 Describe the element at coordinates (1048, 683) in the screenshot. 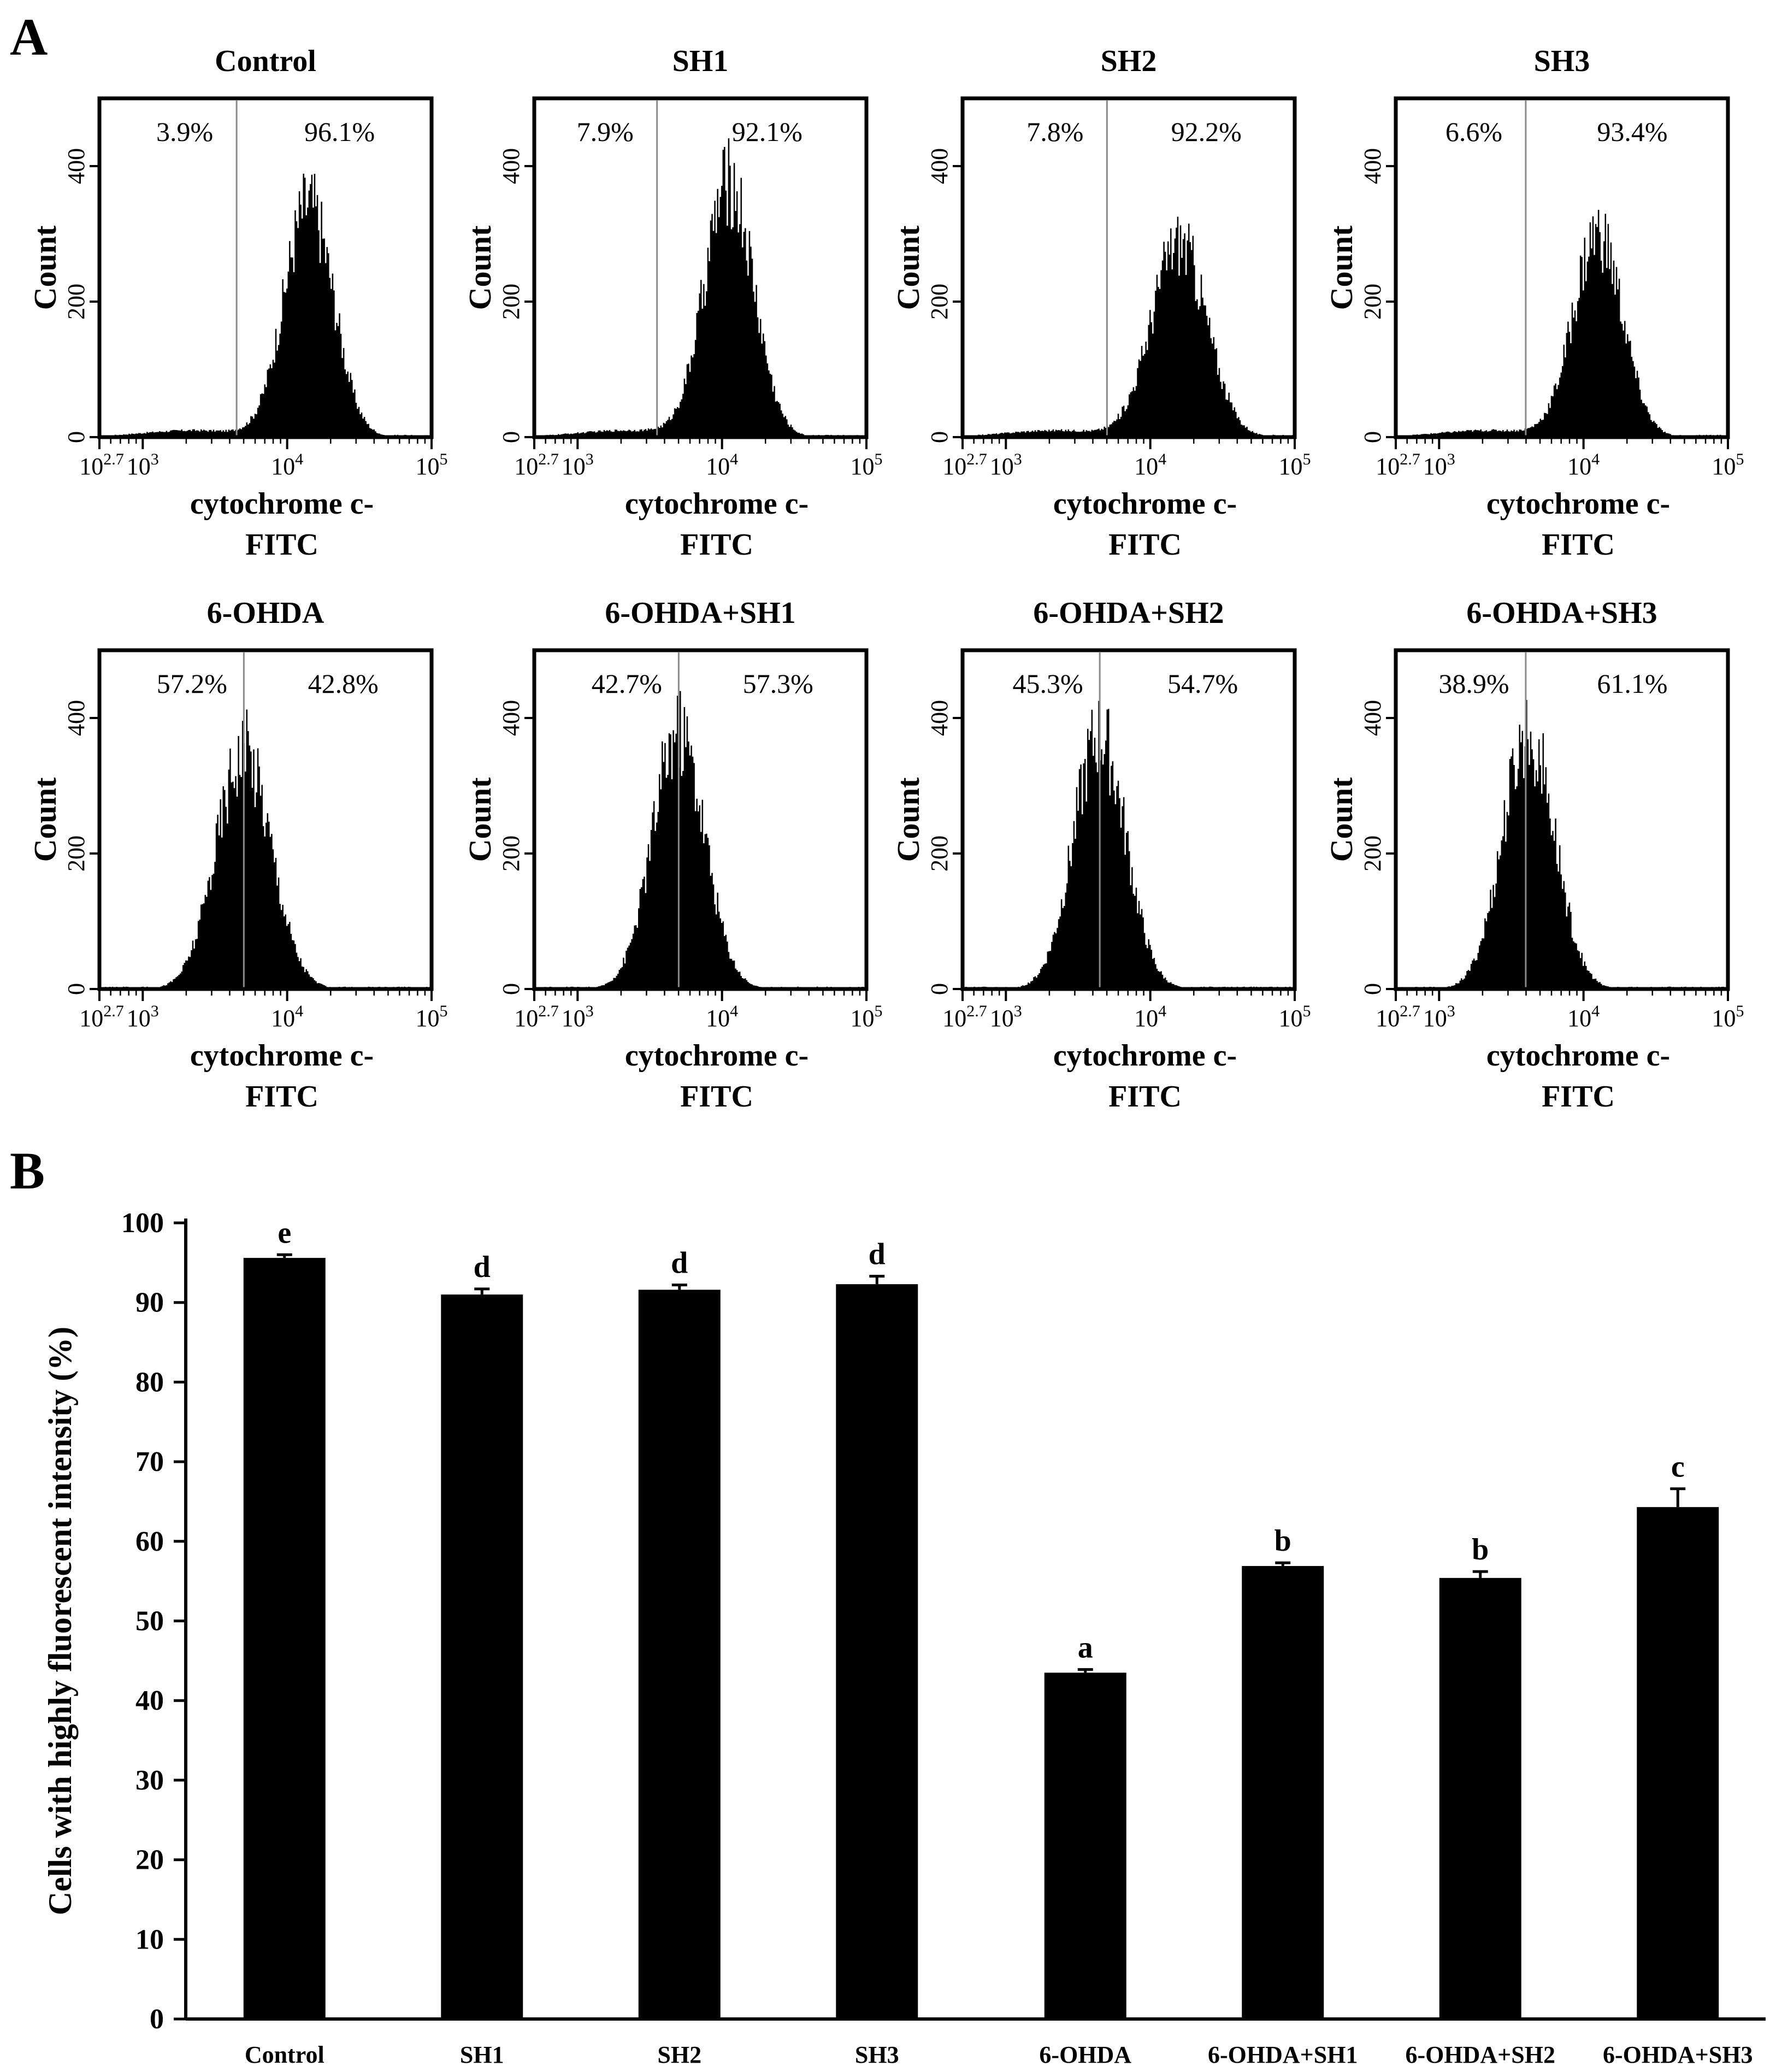

I see `percent-left: 45.3%` at that location.